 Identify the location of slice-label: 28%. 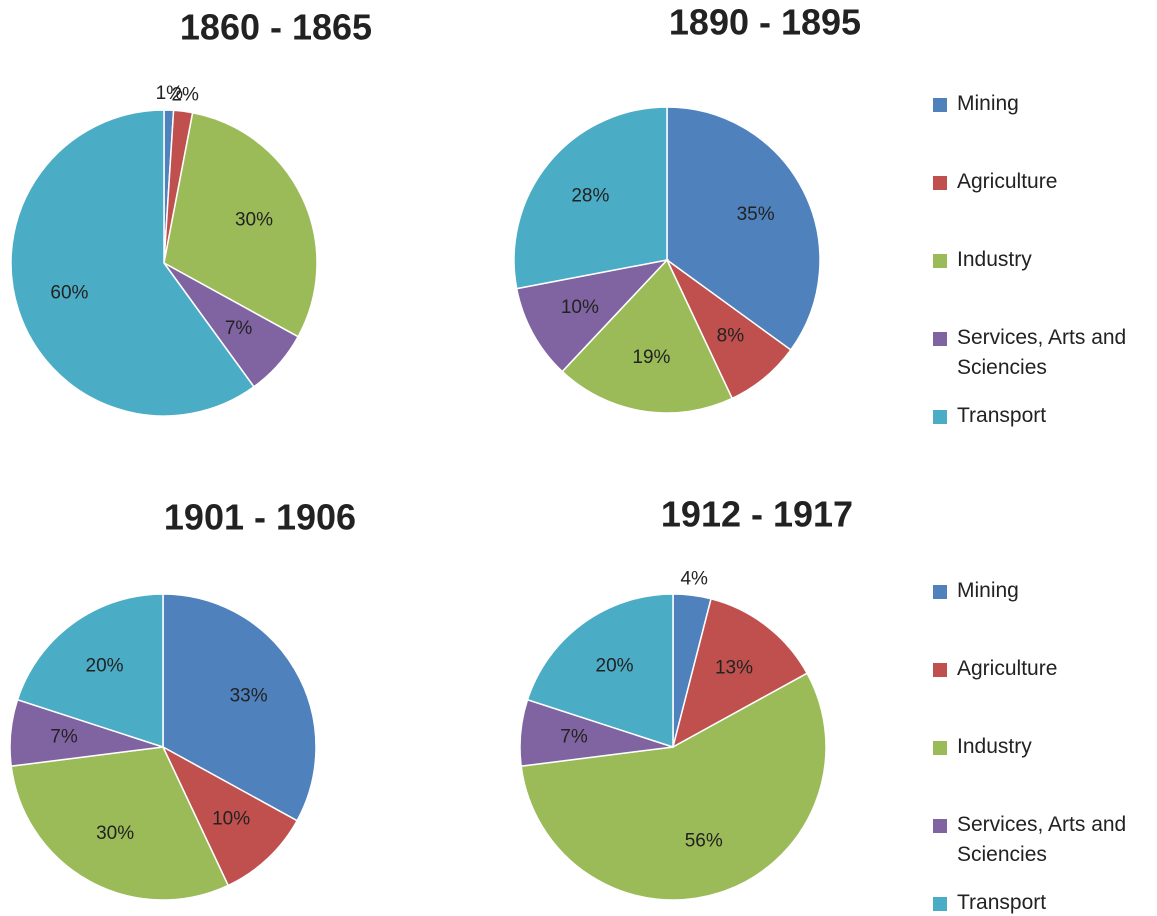
(590, 196).